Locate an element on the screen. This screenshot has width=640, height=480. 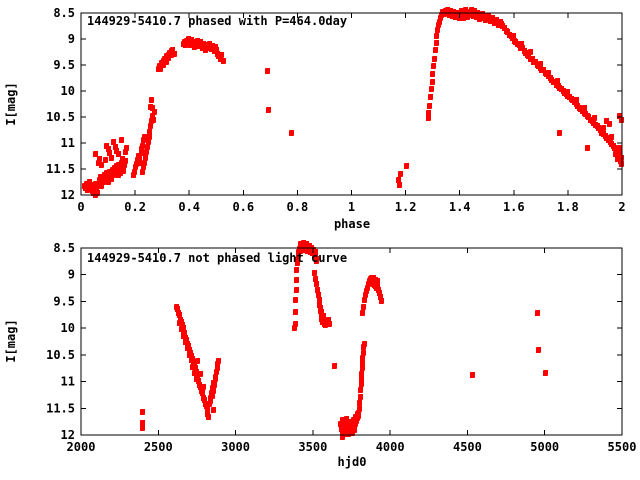
svg-text: 3000 is located at coordinates (235, 447).